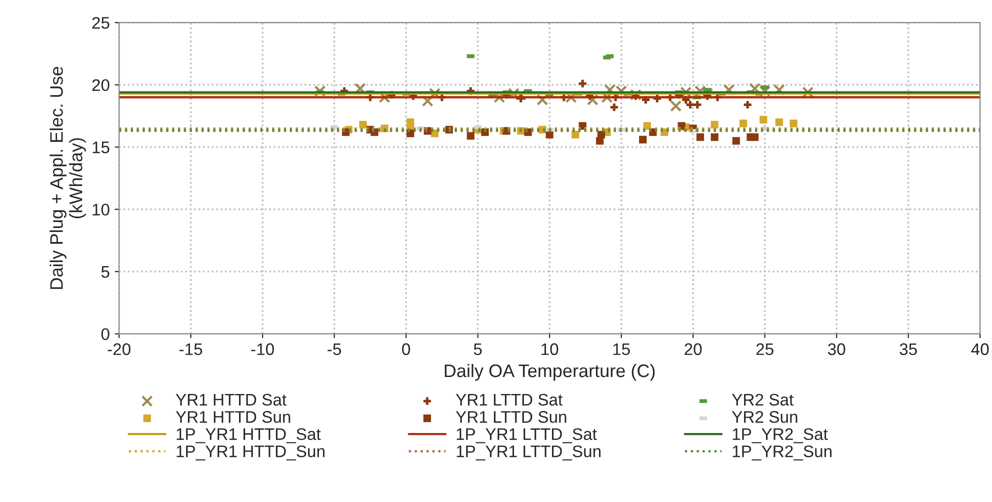 This screenshot has height=502, width=992. I want to click on x-tick-label: -20, so click(119, 349).